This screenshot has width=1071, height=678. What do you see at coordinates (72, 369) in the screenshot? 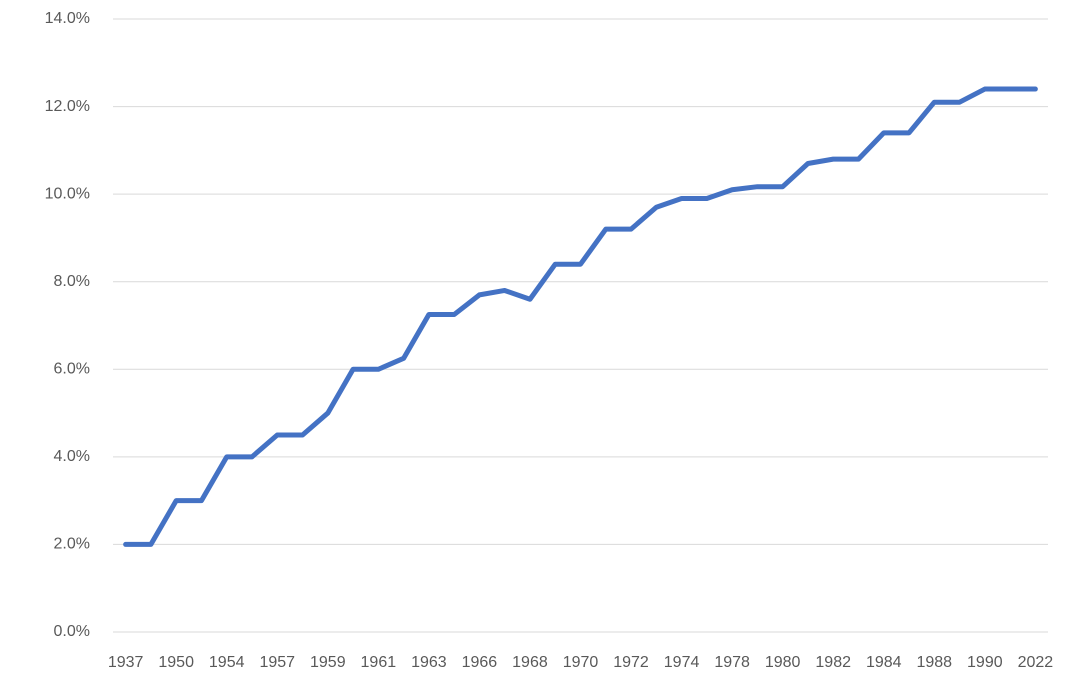
I see `y-tick-label: 6.0%` at bounding box center [72, 369].